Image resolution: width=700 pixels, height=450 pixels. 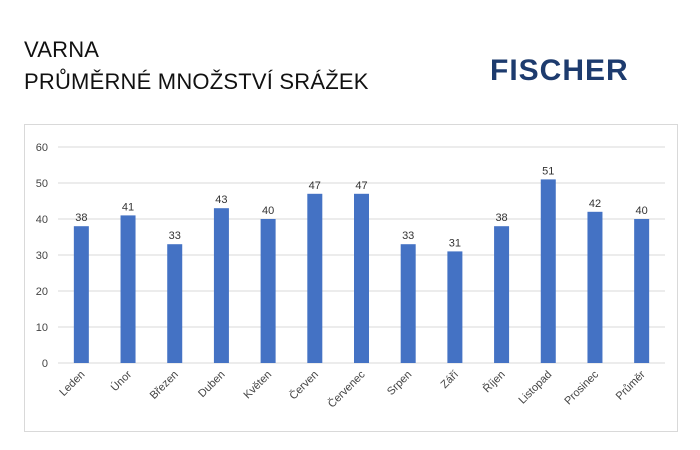 What do you see at coordinates (559, 70) in the screenshot?
I see `fischer-logo: FISCHER` at bounding box center [559, 70].